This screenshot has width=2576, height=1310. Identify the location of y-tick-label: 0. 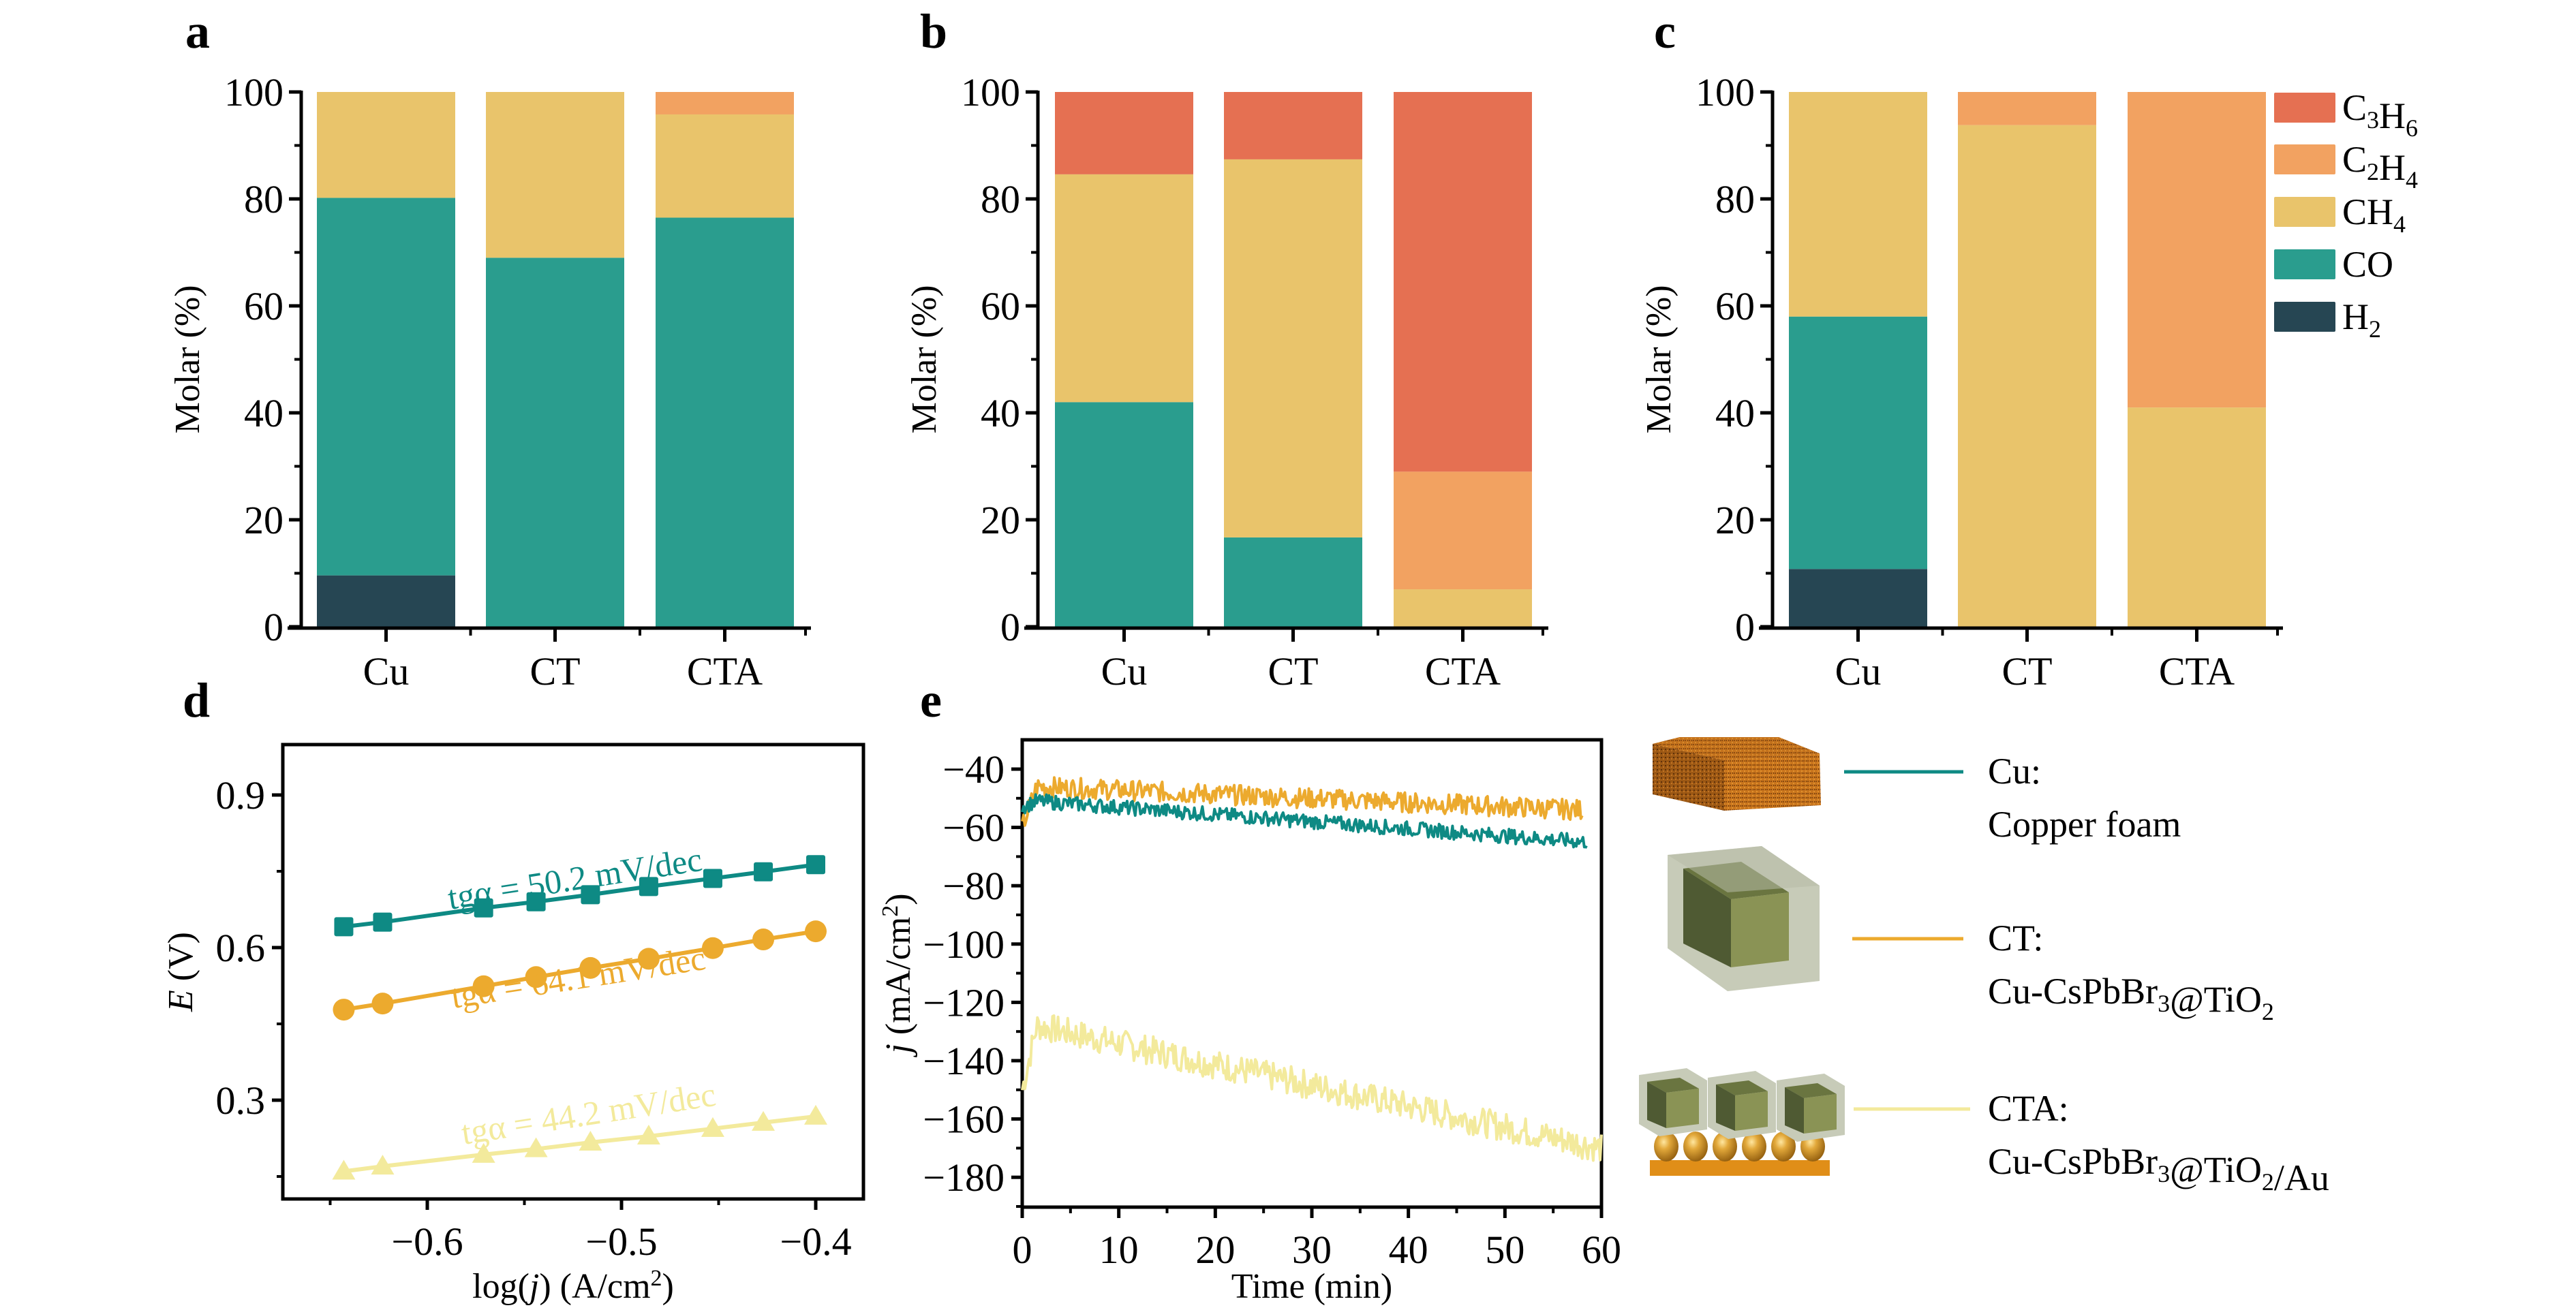
(1010, 627).